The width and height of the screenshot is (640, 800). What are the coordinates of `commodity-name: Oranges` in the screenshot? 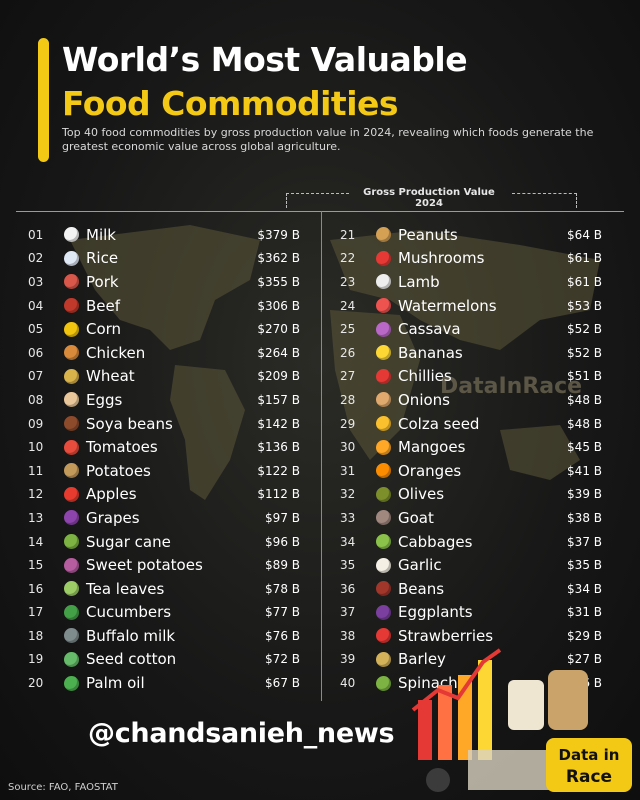 It's located at (430, 470).